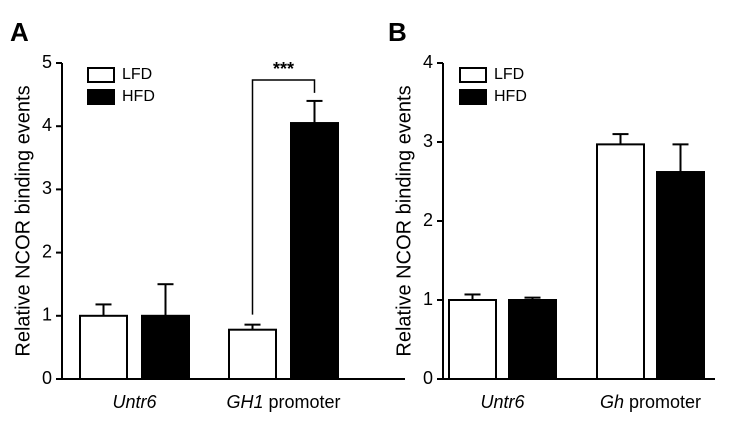 The image size is (730, 424). I want to click on x-tick-label: GH1 promoter, so click(283, 402).